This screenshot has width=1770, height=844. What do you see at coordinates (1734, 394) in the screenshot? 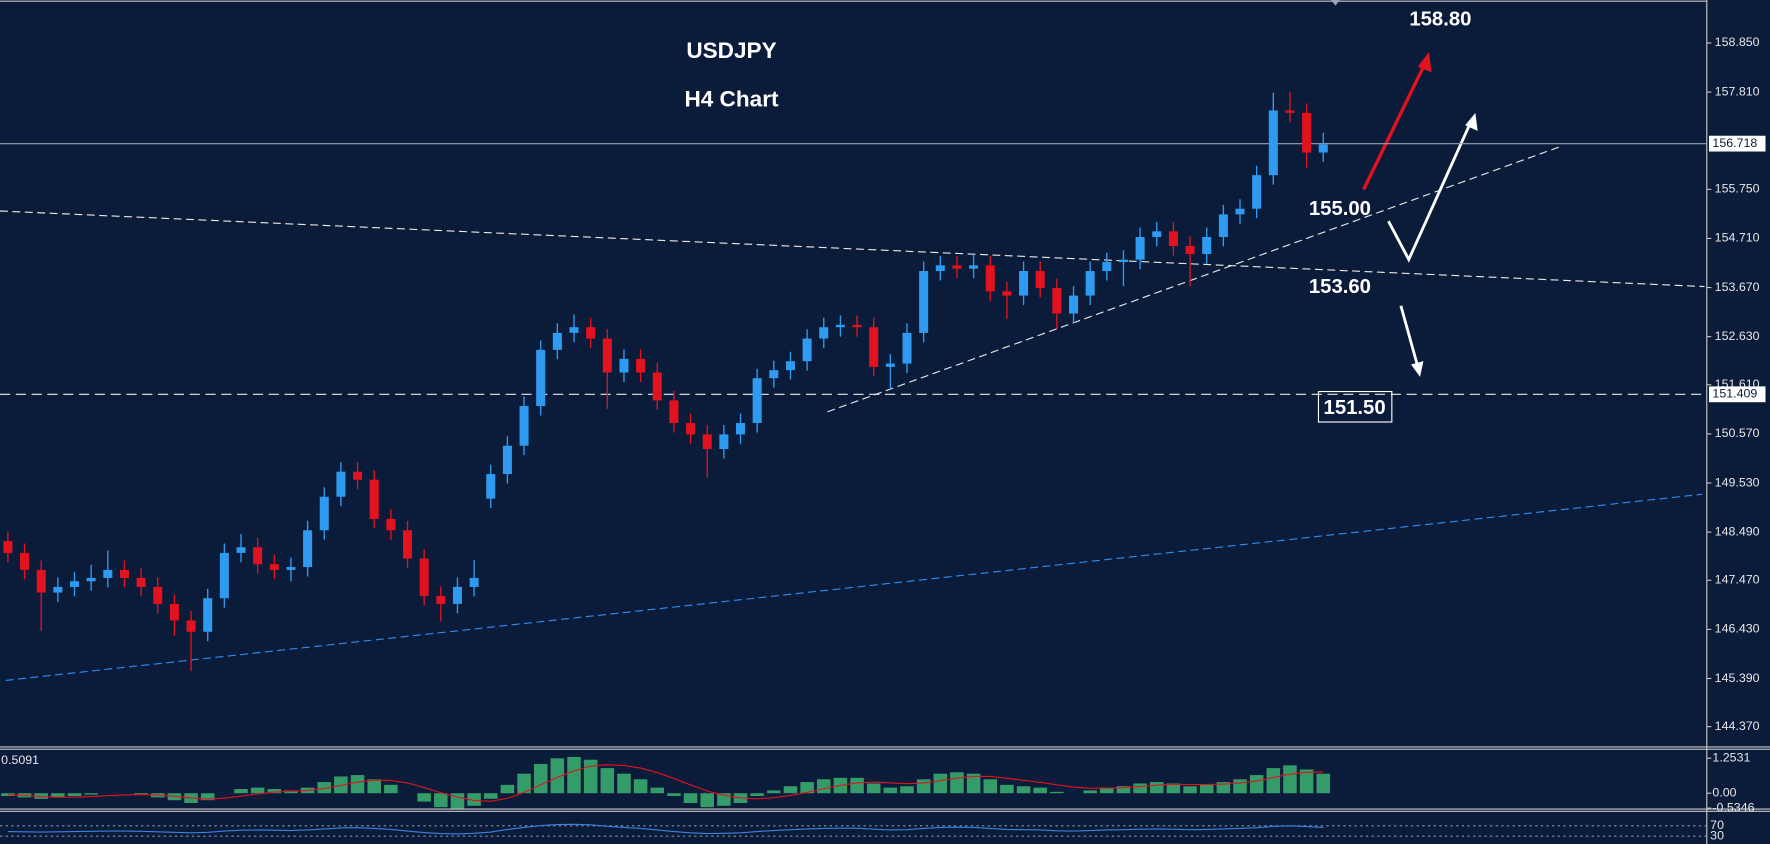
I see `price-label: 151.409` at bounding box center [1734, 394].